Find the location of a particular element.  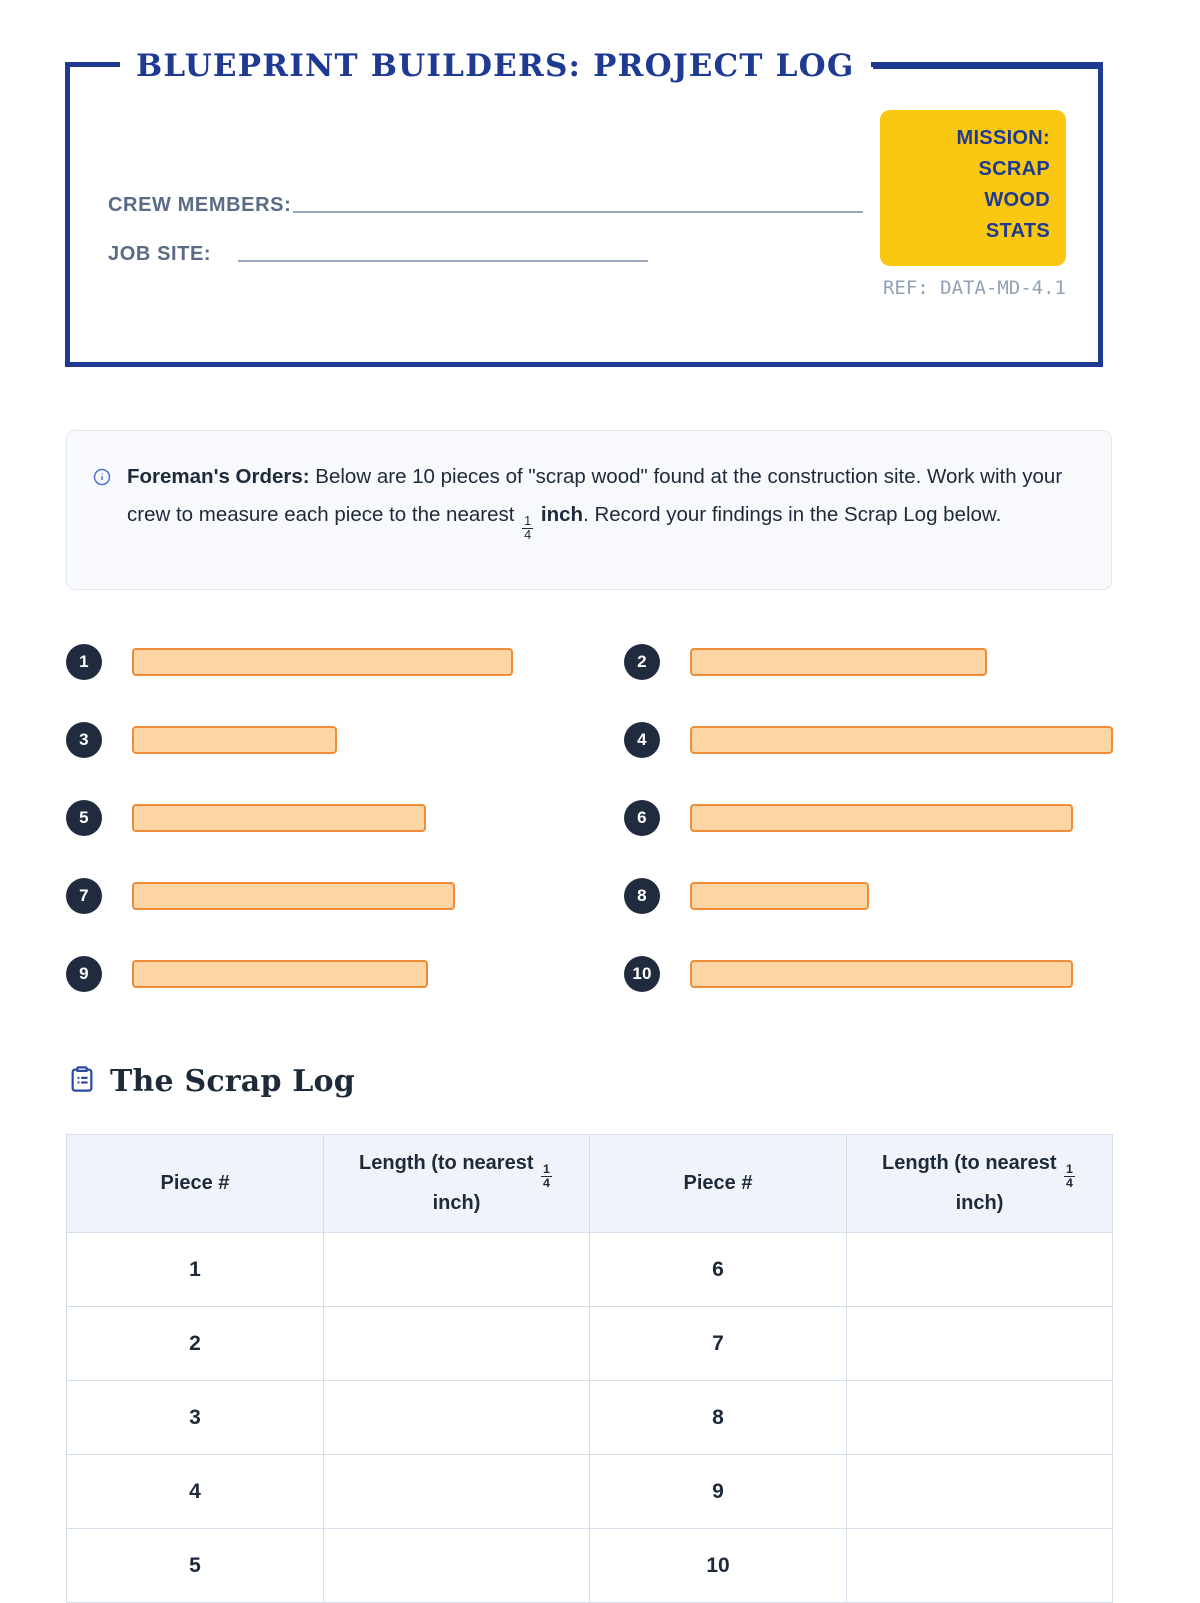

wood-piece-1: 1 is located at coordinates (289, 662).